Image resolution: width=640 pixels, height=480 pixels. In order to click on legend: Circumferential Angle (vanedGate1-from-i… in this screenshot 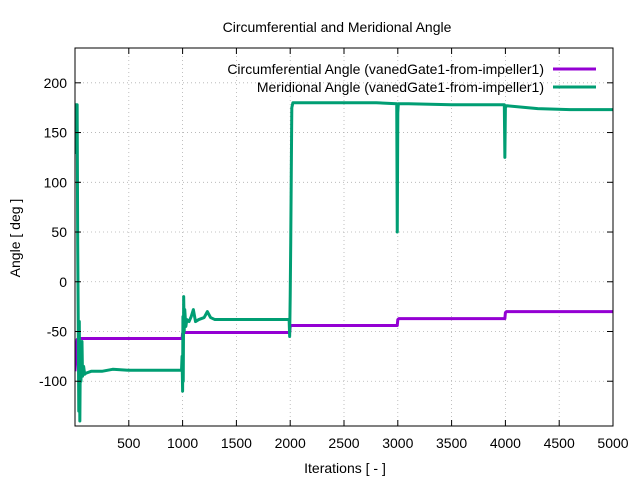, I will do `click(411, 78)`.